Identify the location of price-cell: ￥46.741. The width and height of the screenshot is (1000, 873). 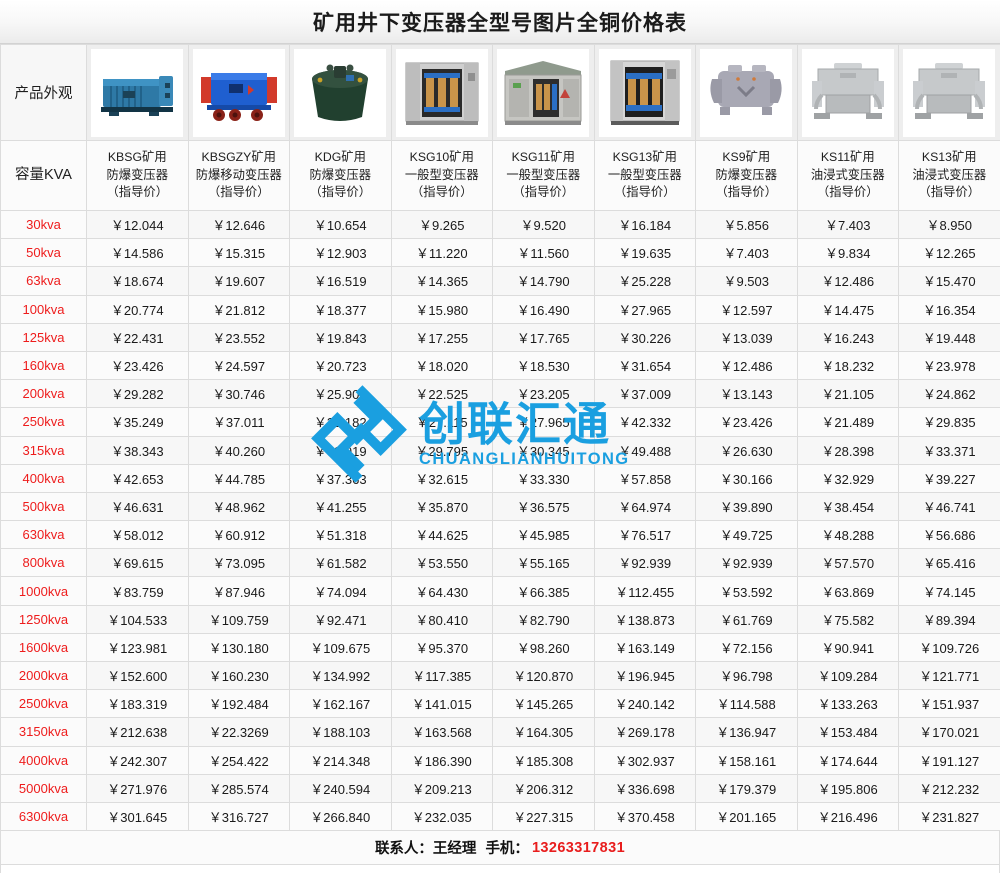
(949, 506).